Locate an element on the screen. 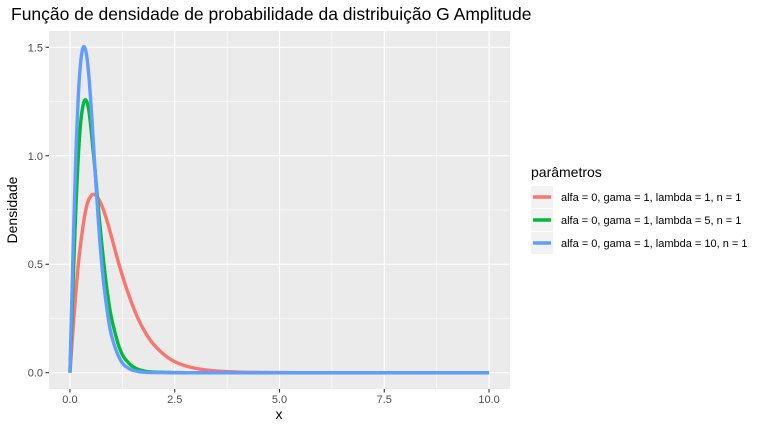 The height and width of the screenshot is (430, 780). x-tick-label: 5.0 is located at coordinates (279, 400).